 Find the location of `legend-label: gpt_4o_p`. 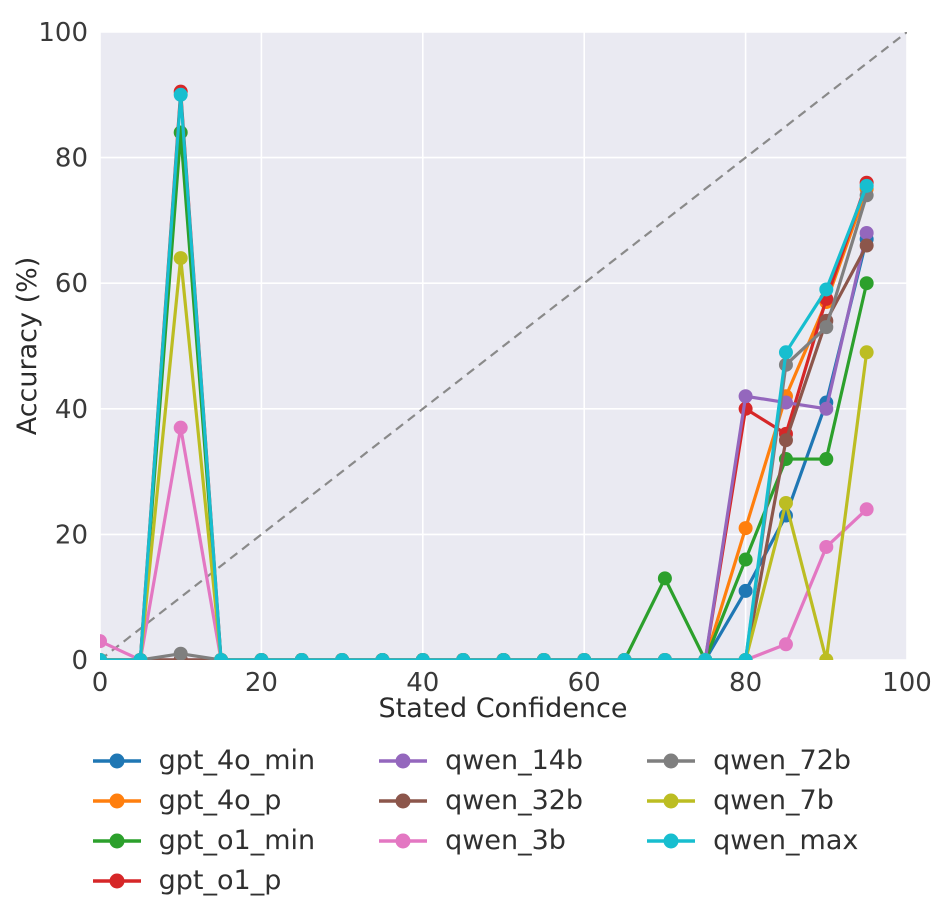

legend-label: gpt_4o_p is located at coordinates (220, 800).